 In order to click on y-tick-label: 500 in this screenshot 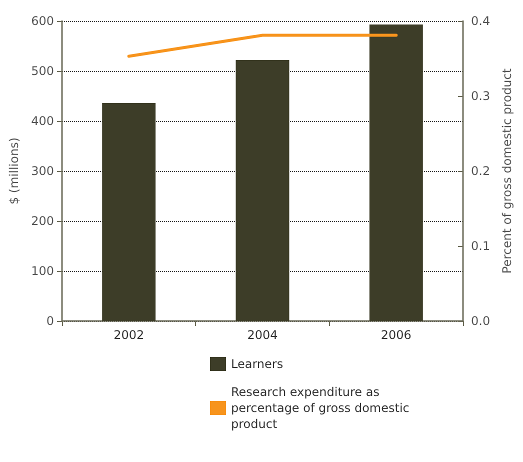, I will do `click(42, 71)`.